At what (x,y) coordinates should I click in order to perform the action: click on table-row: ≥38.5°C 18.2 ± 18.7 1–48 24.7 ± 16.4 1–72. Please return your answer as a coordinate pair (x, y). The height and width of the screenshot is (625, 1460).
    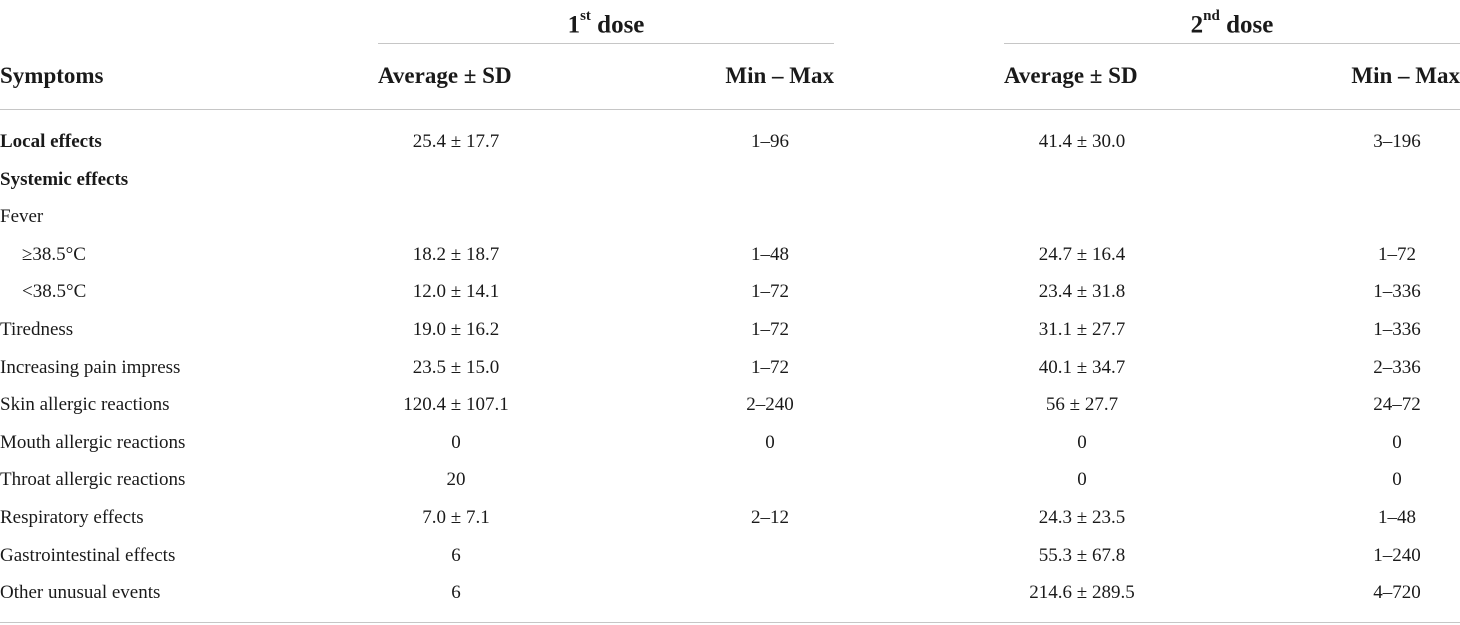
    Looking at the image, I should click on (730, 255).